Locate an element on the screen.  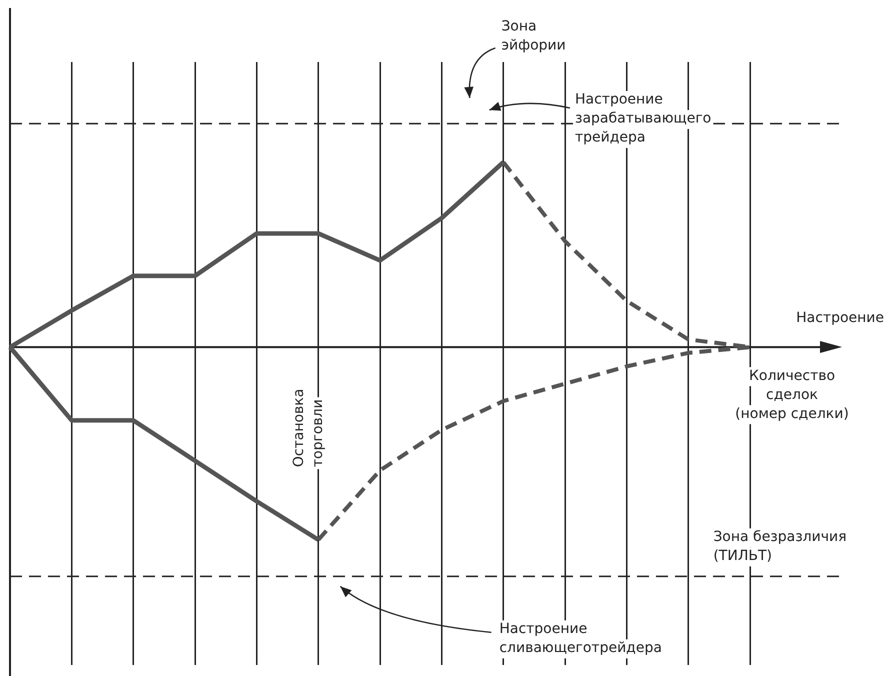
text: Настроение зарабатывающего трейдера is located at coordinates (643, 119).